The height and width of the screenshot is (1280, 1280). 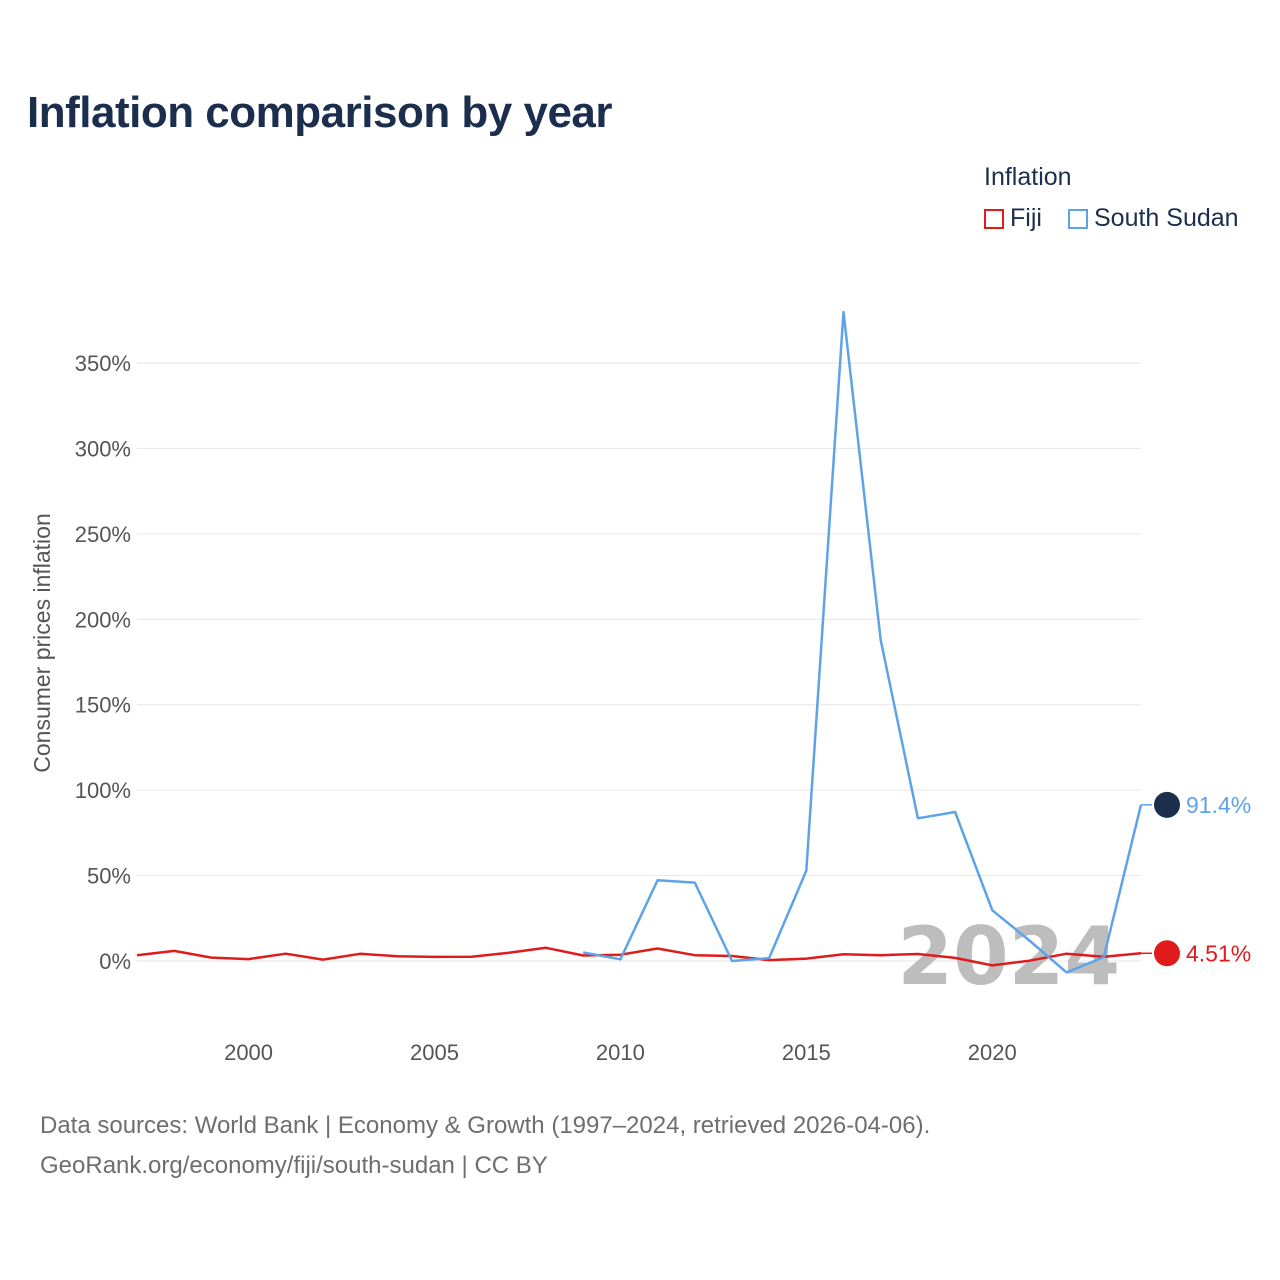 I want to click on legend-swatch-fiji, so click(x=994, y=218).